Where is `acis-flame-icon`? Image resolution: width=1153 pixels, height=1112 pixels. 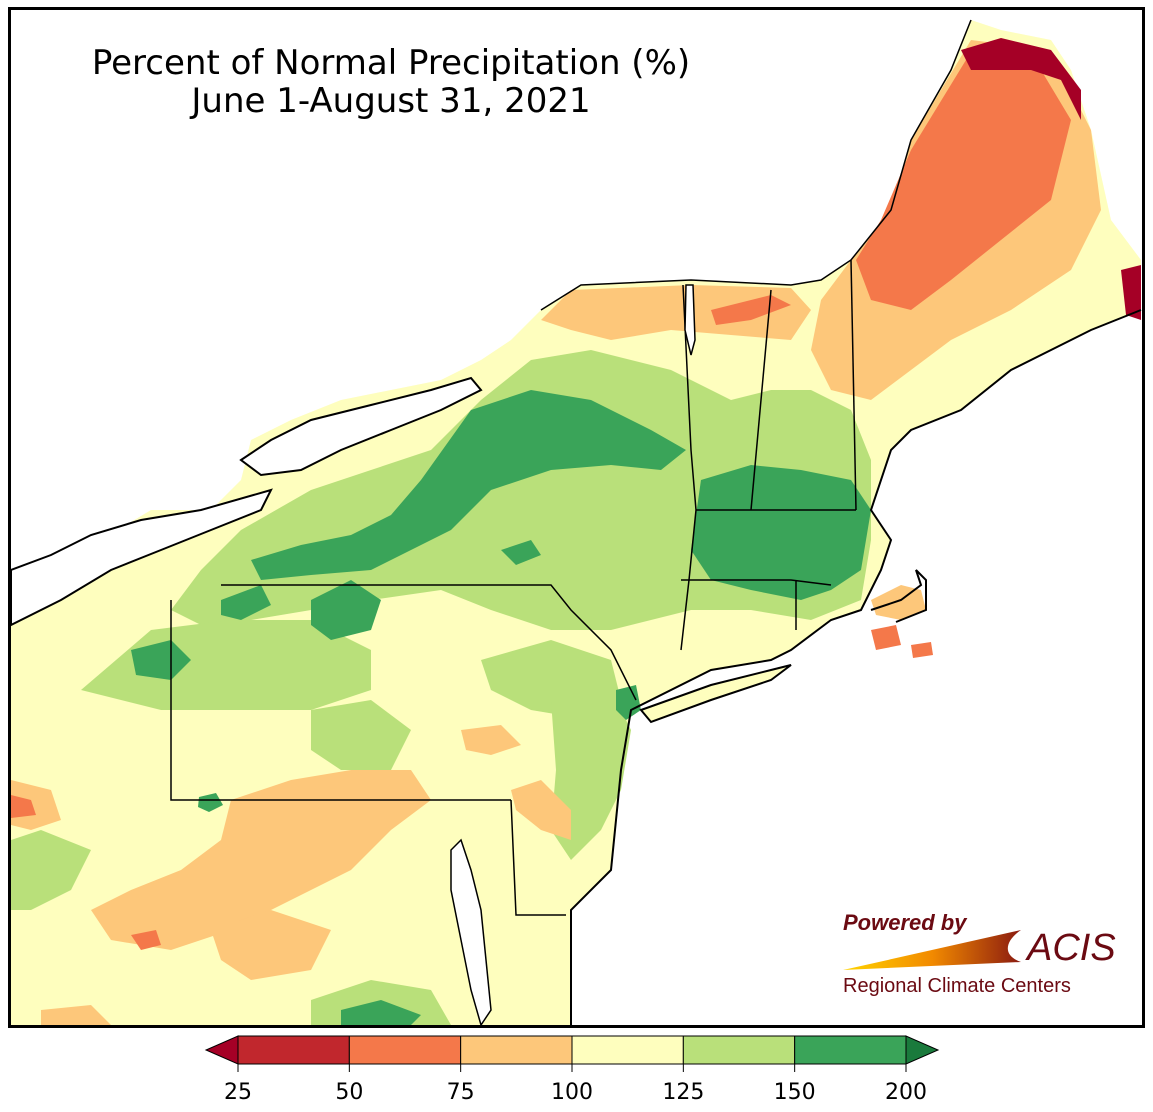 acis-flame-icon is located at coordinates (932, 950).